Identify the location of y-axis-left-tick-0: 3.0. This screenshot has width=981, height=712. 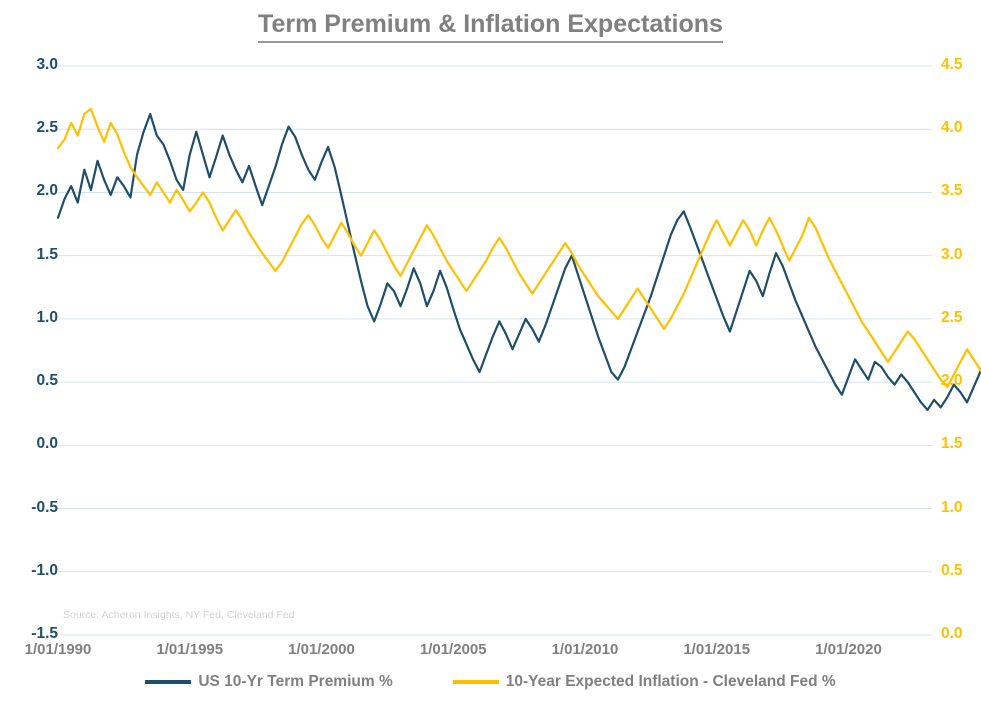
(47, 64).